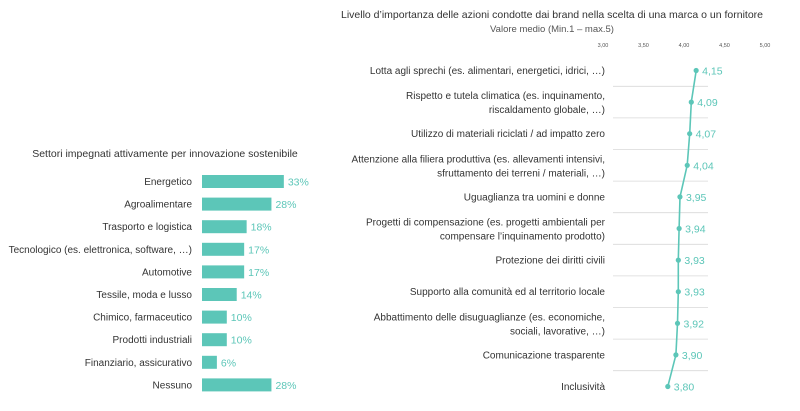  Describe the element at coordinates (167, 272) in the screenshot. I see `left-category-label: Automotive` at that location.